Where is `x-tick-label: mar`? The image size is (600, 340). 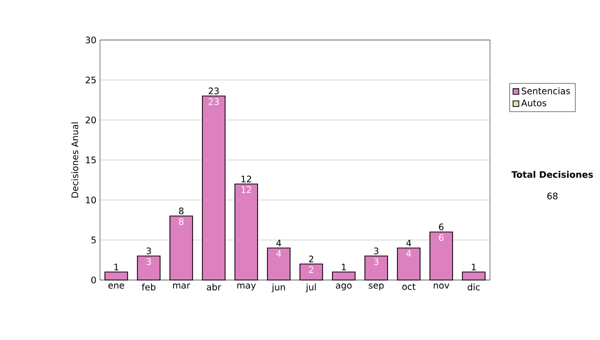
x-tick-label: mar is located at coordinates (181, 286).